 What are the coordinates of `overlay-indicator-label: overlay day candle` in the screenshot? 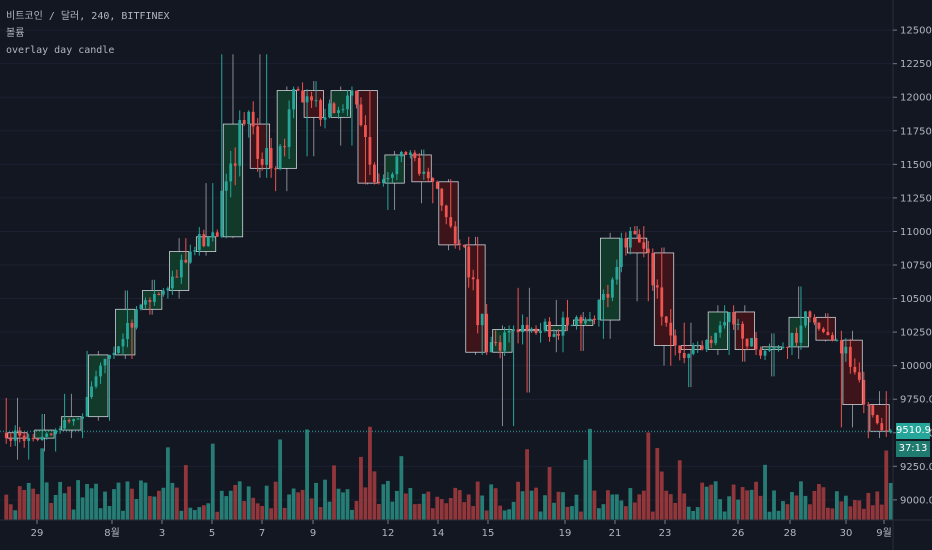 It's located at (60, 50).